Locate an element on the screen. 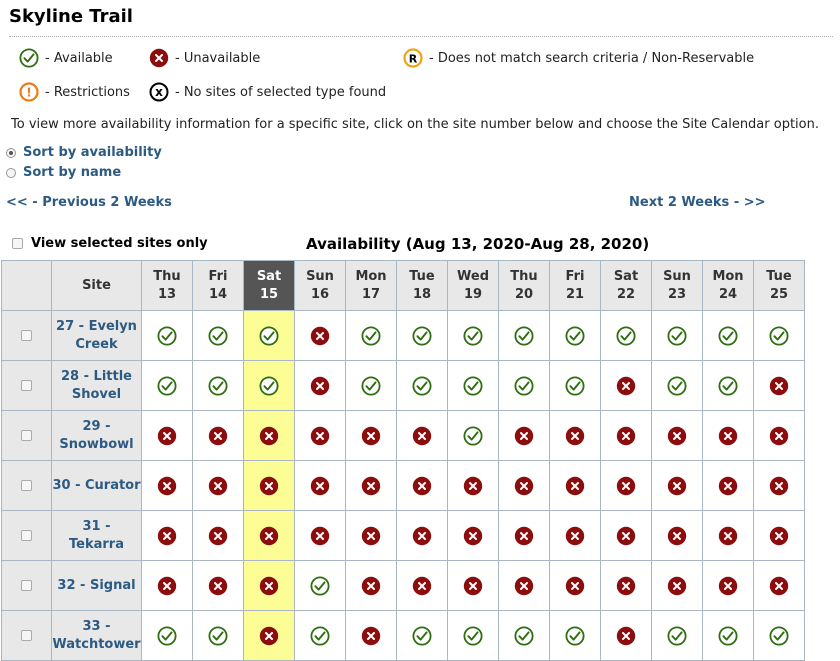  view-selected-label: View selected sites only is located at coordinates (119, 243).